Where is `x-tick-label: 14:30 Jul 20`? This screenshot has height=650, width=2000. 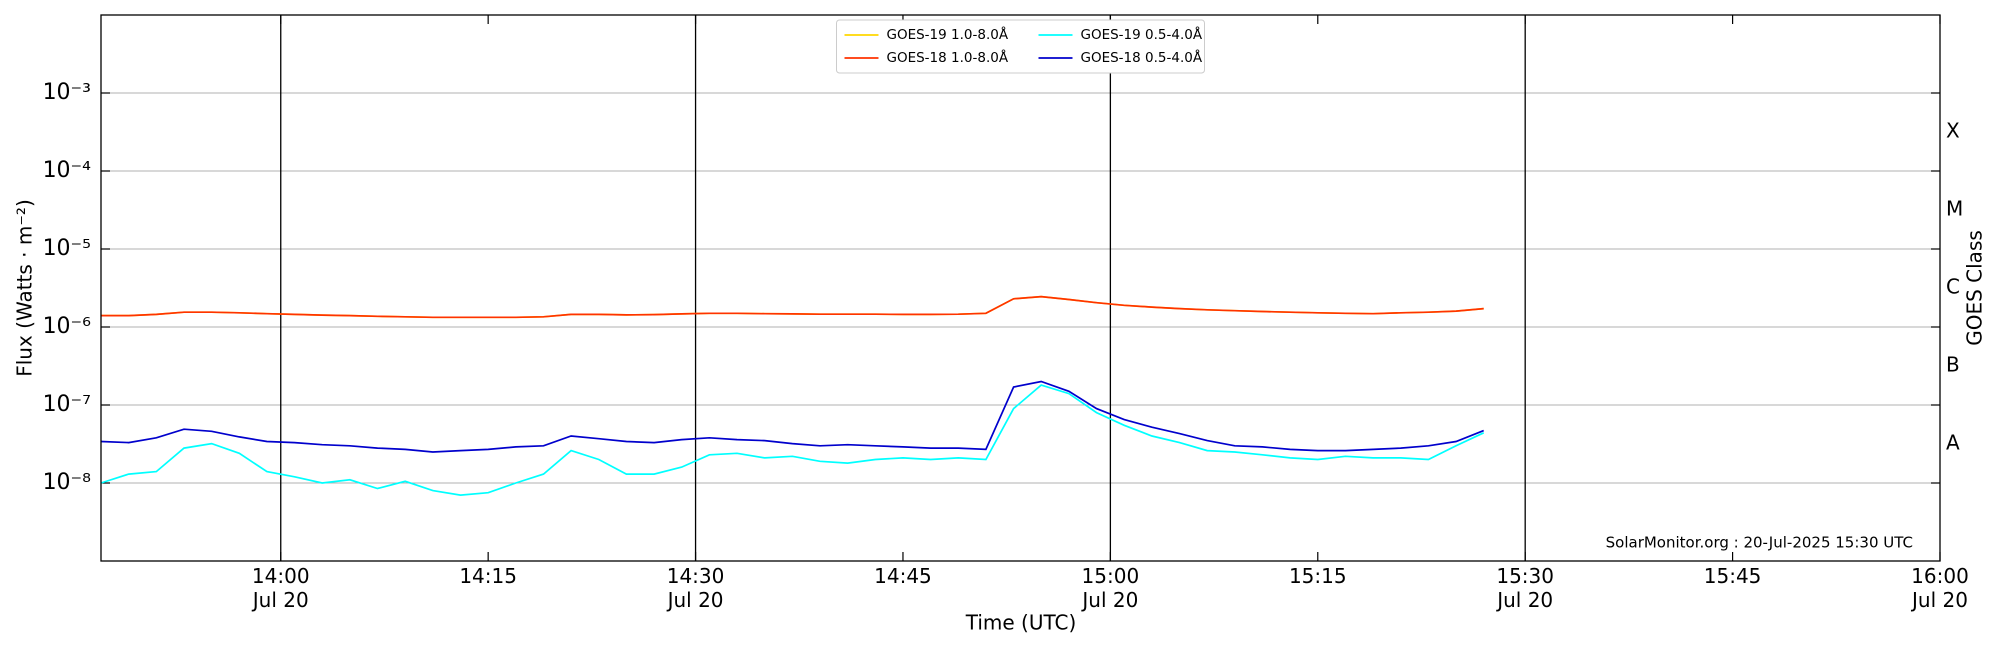 x-tick-label: 14:30 Jul 20 is located at coordinates (695, 588).